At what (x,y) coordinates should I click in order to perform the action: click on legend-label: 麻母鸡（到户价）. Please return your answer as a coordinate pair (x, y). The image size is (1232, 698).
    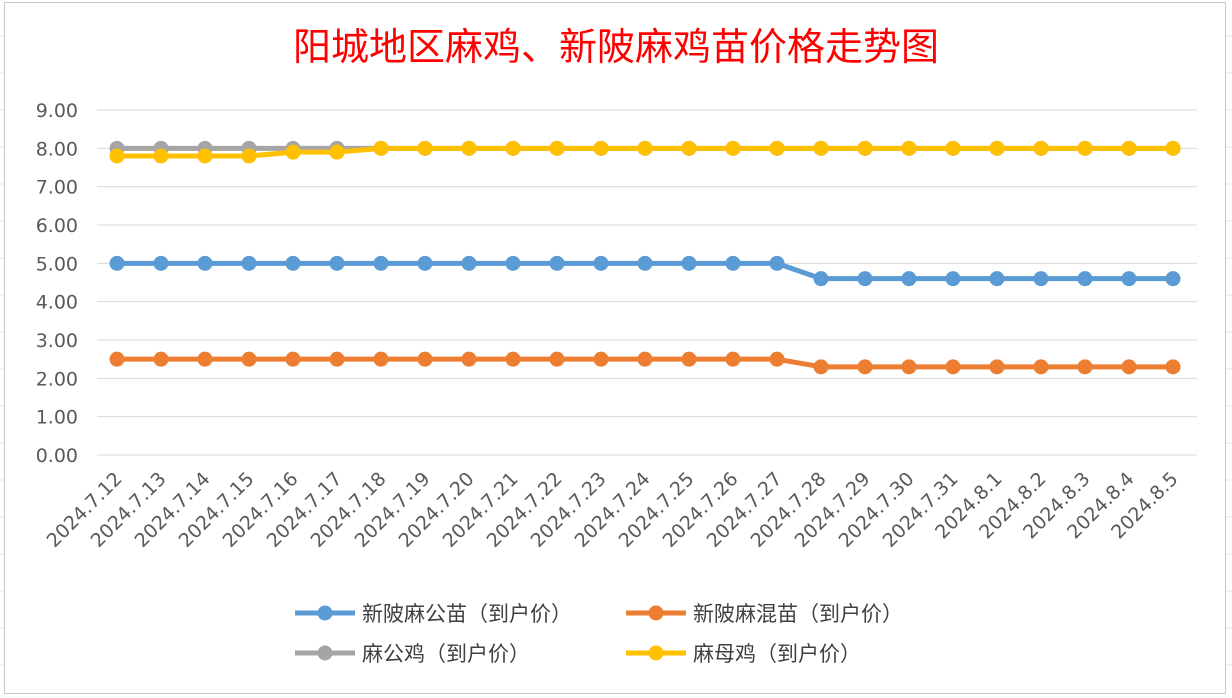
    Looking at the image, I should click on (777, 654).